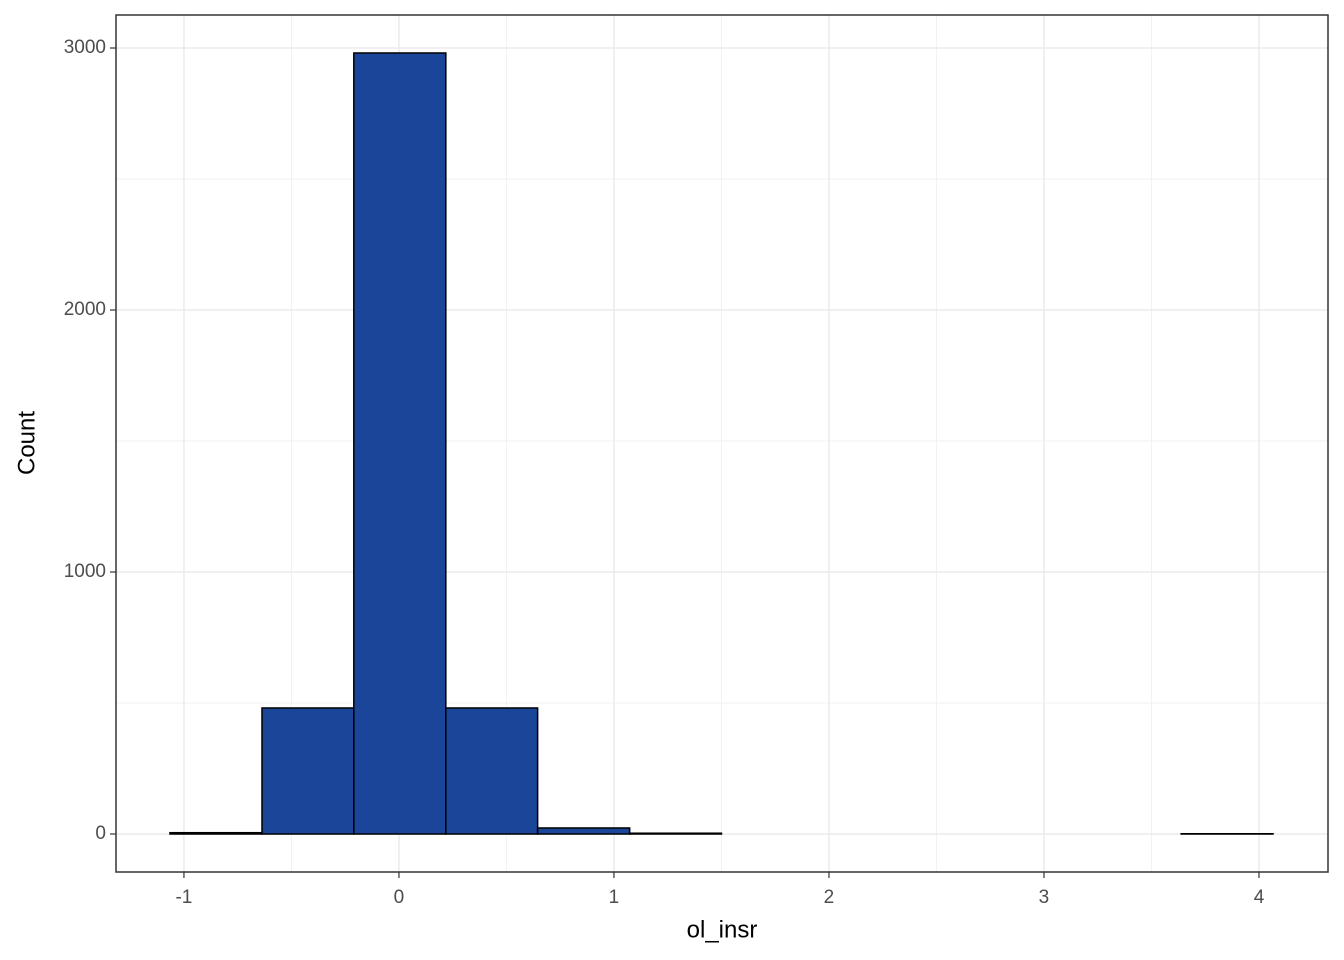 Image resolution: width=1344 pixels, height=960 pixels. What do you see at coordinates (85, 47) in the screenshot?
I see `y-tick-label: 3000` at bounding box center [85, 47].